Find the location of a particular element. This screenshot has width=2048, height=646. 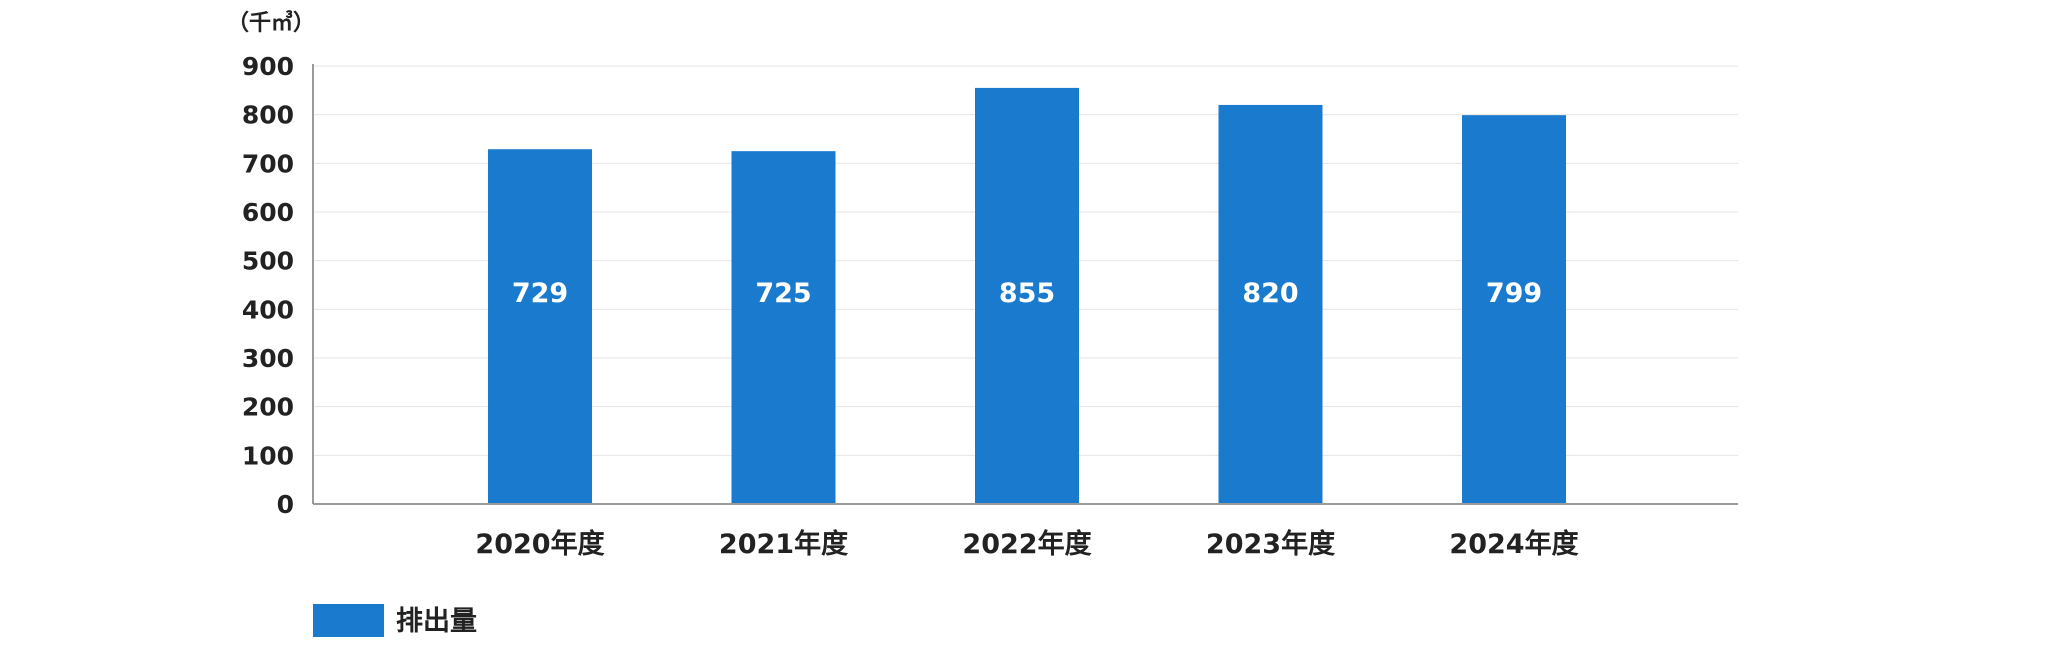

y-tick-label-0: 0 is located at coordinates (285, 504).